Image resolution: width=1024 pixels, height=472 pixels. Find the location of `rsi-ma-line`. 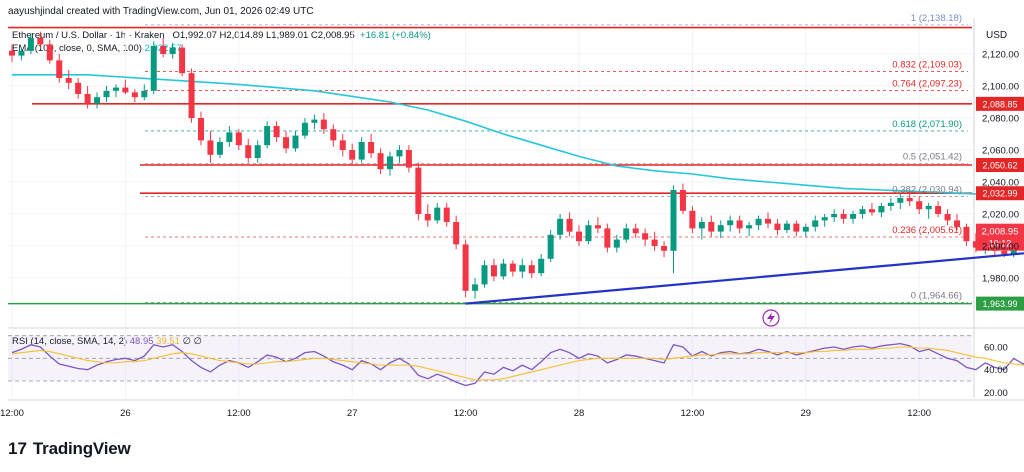

rsi-ma-line is located at coordinates (517, 363).